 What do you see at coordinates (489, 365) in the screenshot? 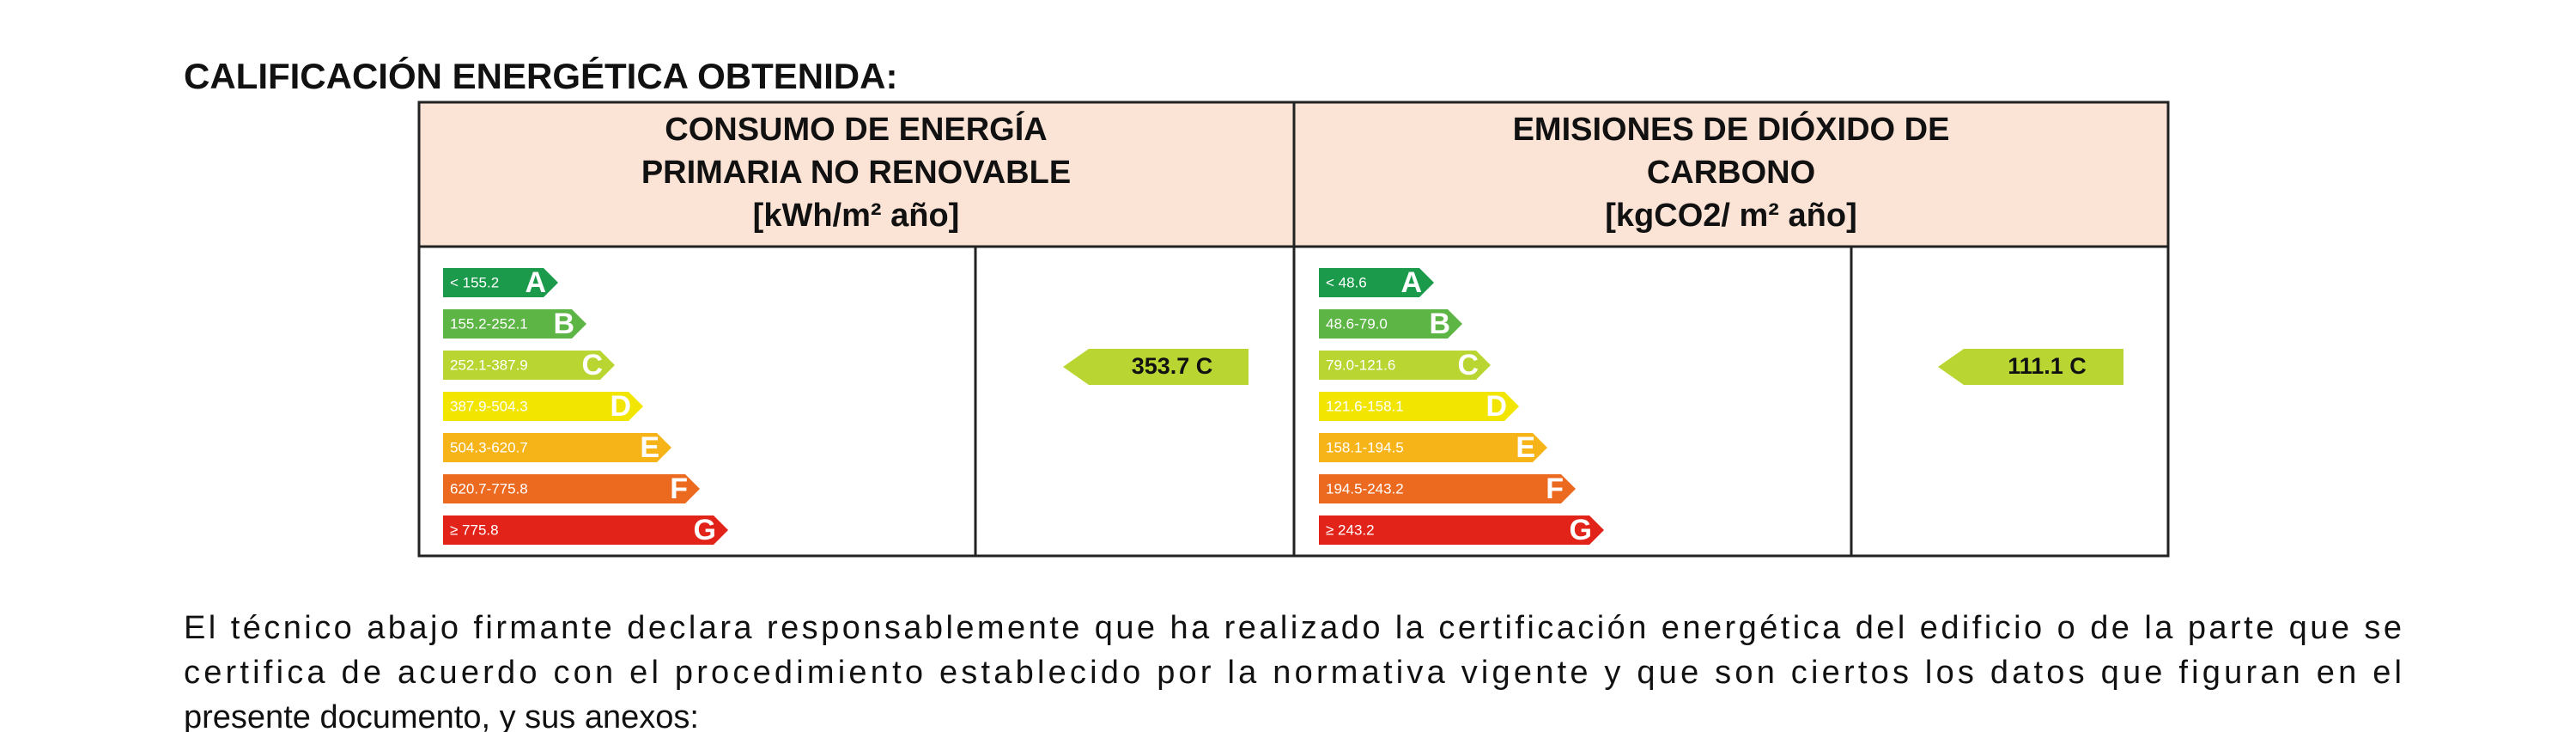
I see `rating-range: 252.1-387.9` at bounding box center [489, 365].